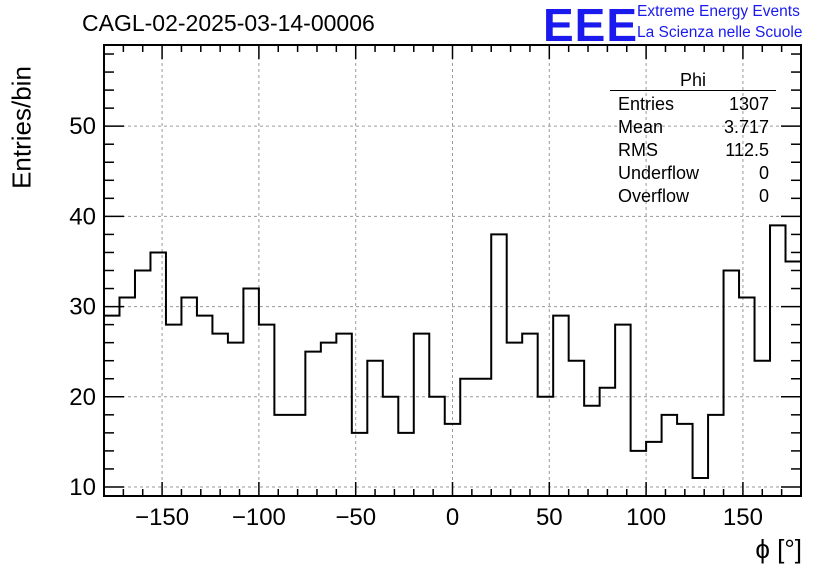  Describe the element at coordinates (228, 23) in the screenshot. I see `run-title: CAGL-02-2025-03-14-00006` at that location.